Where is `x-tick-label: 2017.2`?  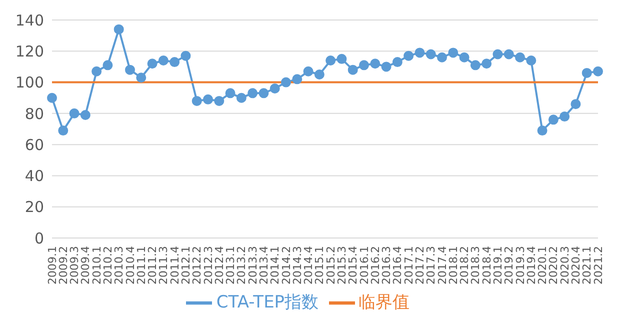 x-tick-label: 2017.2 is located at coordinates (420, 265).